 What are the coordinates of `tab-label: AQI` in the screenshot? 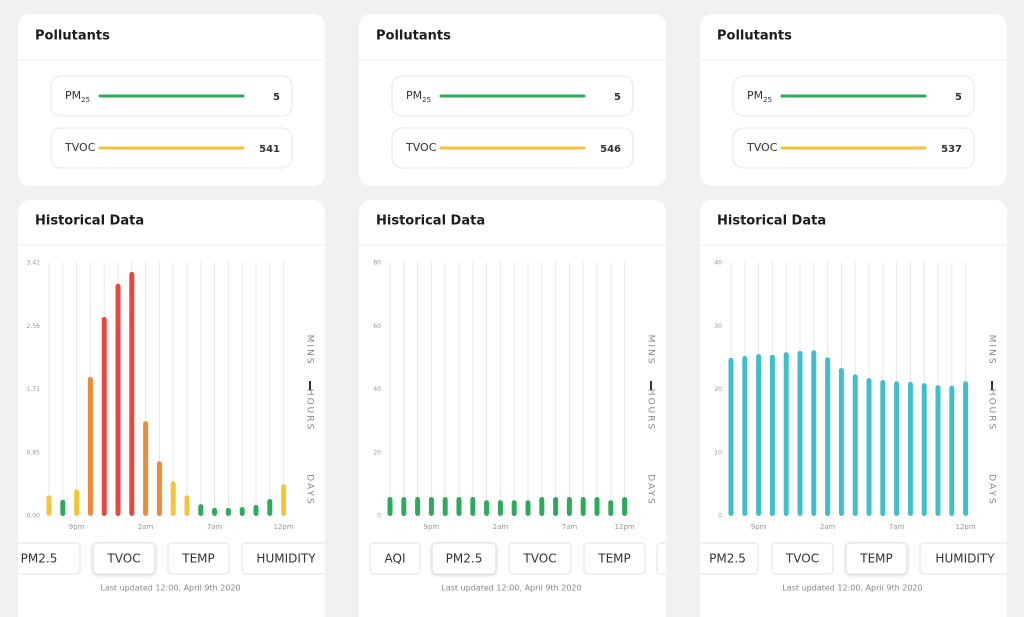 It's located at (395, 559).